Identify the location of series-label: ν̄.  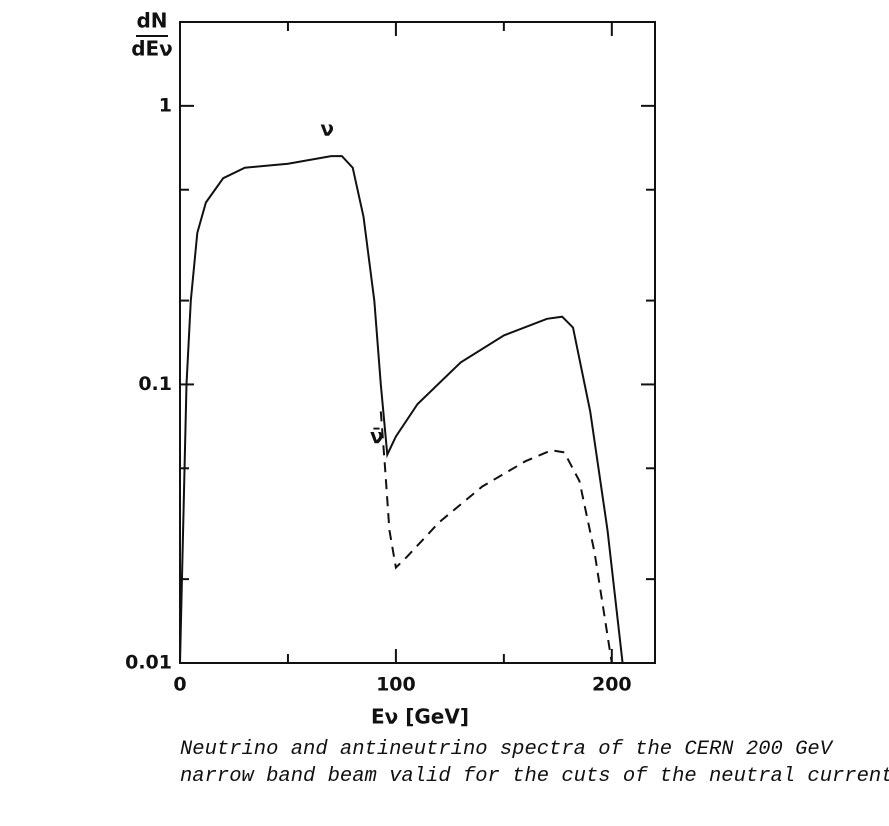
(377, 436).